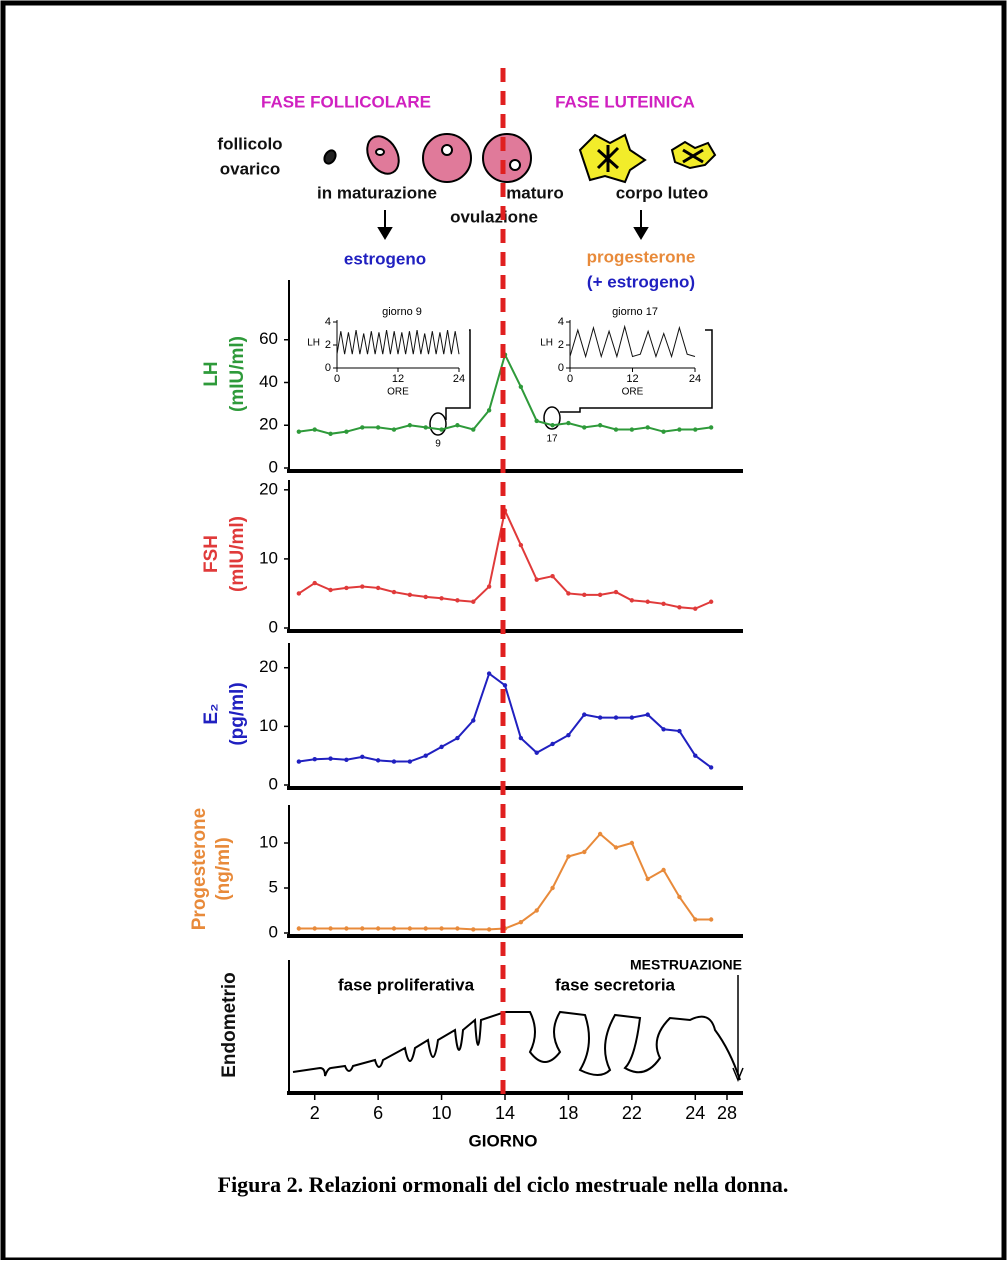  What do you see at coordinates (229, 1025) in the screenshot?
I see `y-axis-label: Endometrio` at bounding box center [229, 1025].